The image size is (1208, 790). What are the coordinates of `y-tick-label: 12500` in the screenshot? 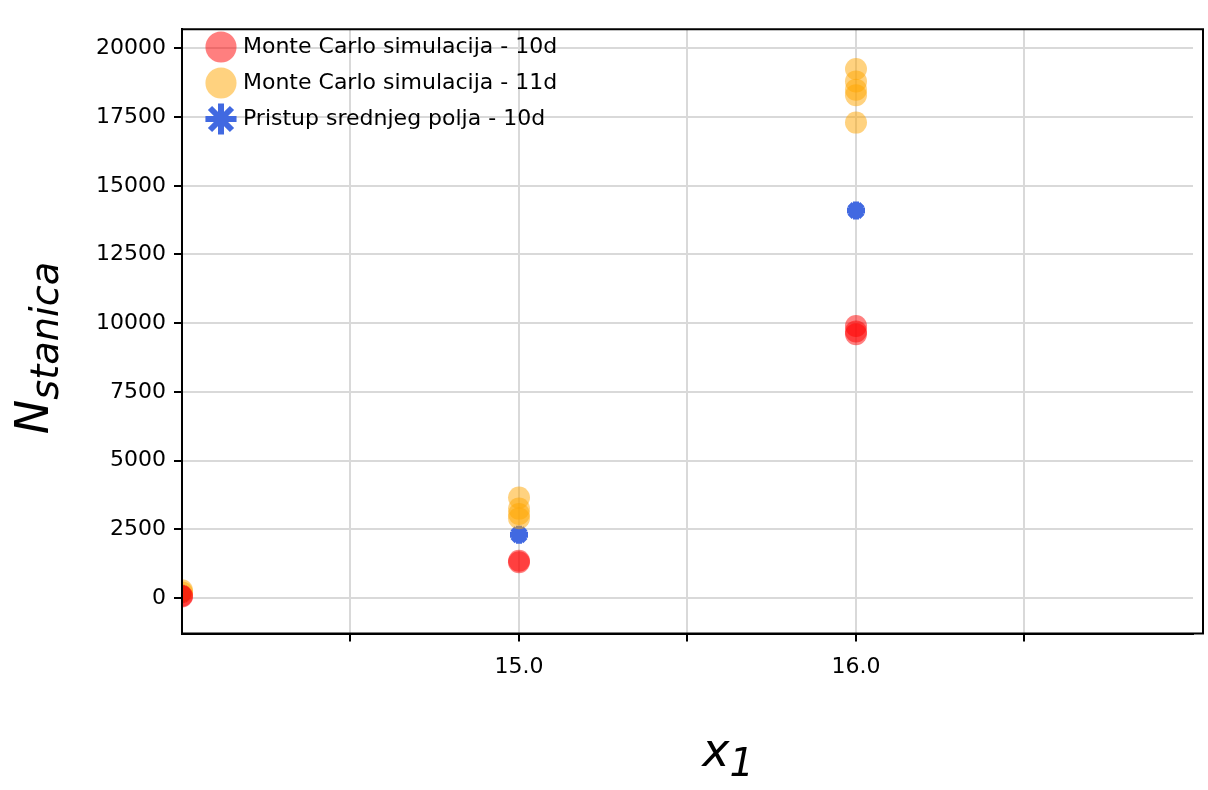 It's located at (130, 253).